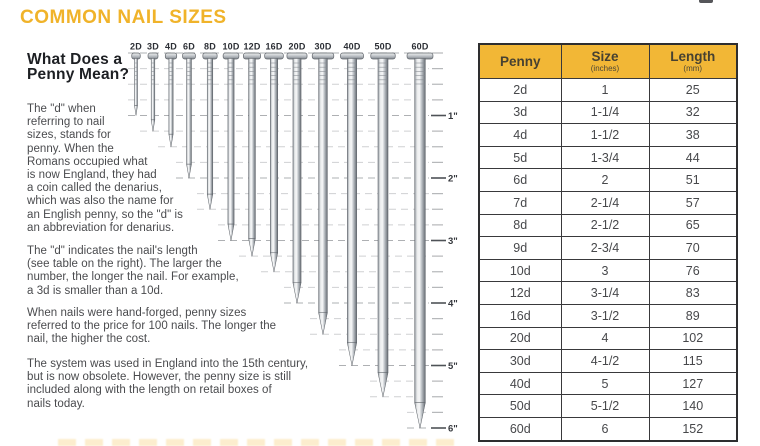  Describe the element at coordinates (520, 406) in the screenshot. I see `penny-cell: 50d` at that location.